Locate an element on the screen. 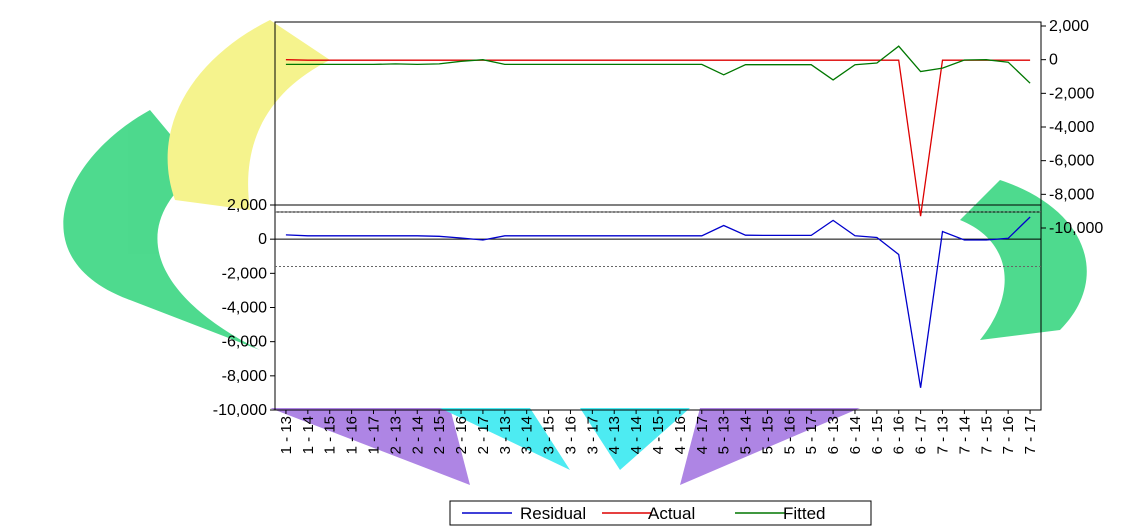 This screenshot has width=1131, height=527. x-tick-label: 4 - 15 is located at coordinates (658, 435).